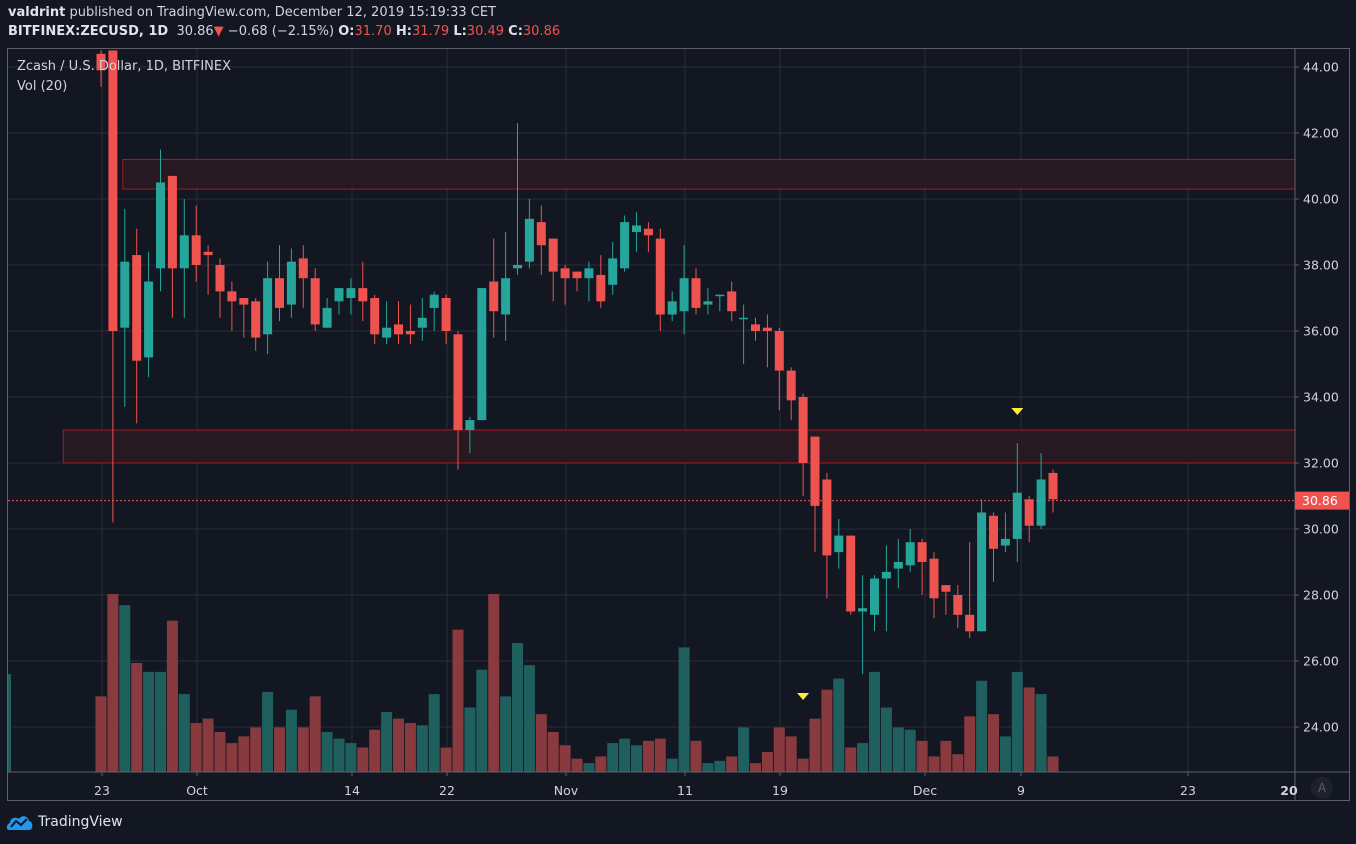 This screenshot has width=1356, height=844. I want to click on legend-volume: Vol (20), so click(42, 86).